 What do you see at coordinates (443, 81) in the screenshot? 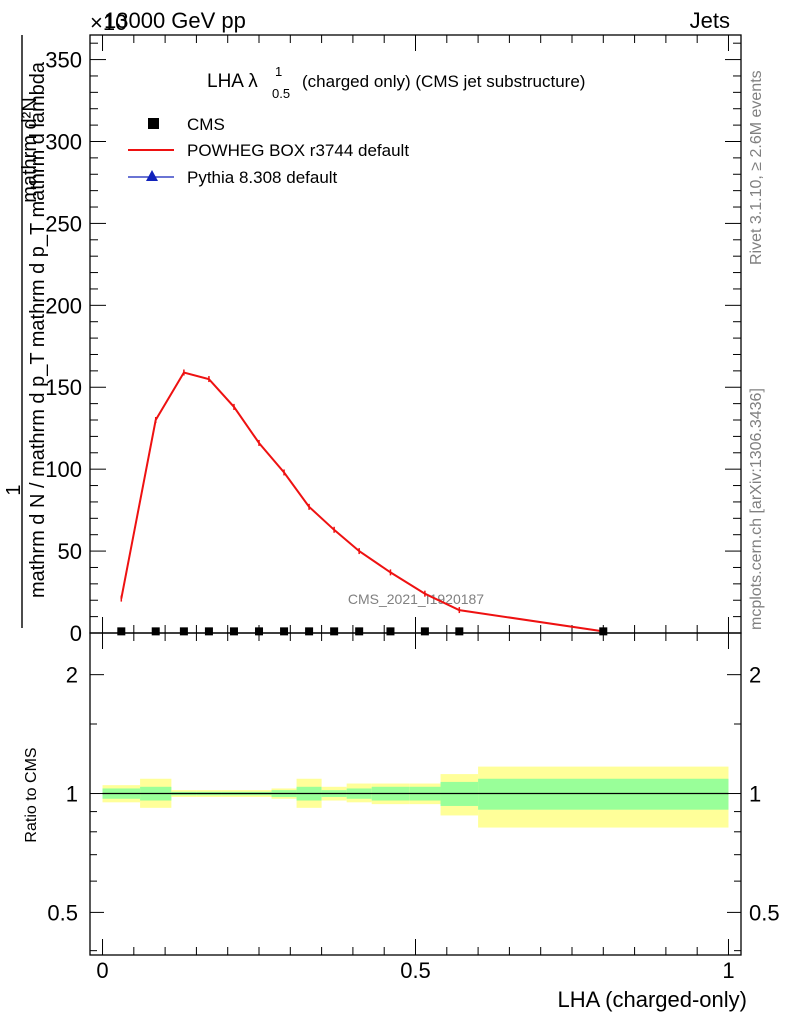
I see `title-rest: (charged only) (CMS jet substructure)` at bounding box center [443, 81].